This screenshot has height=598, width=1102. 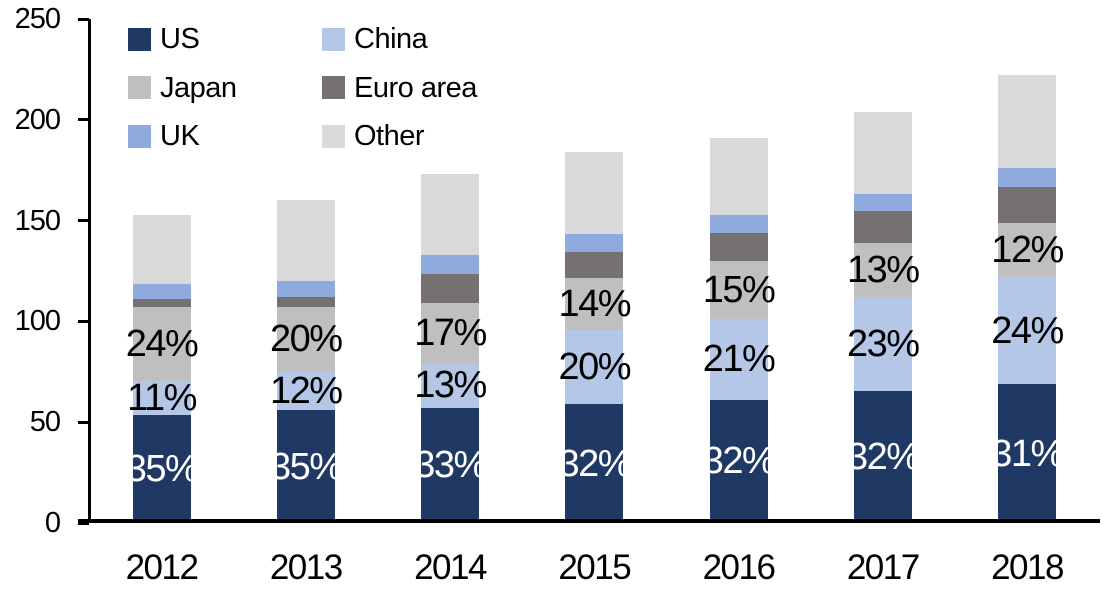 I want to click on bar-segment-china-2013, so click(x=305, y=391).